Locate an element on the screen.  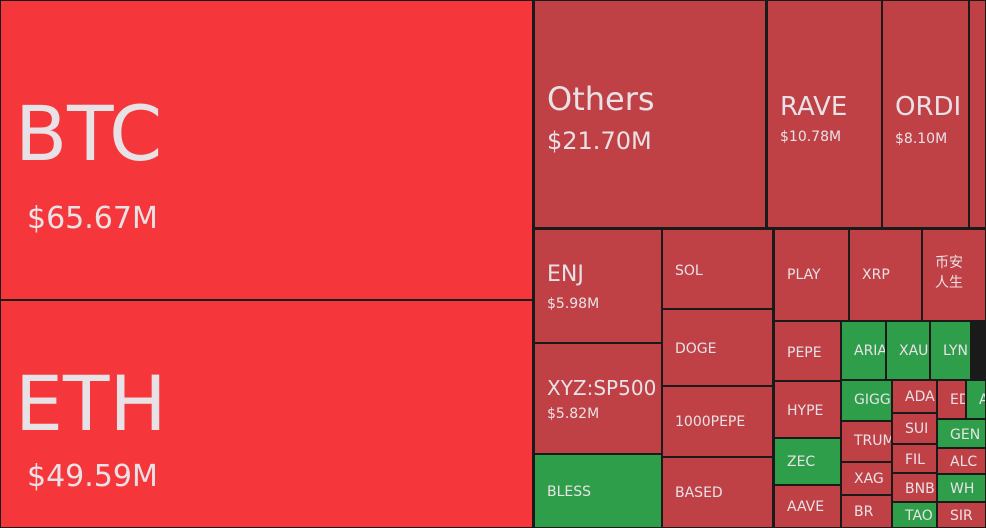
tile-label: XAU is located at coordinates (914, 351).